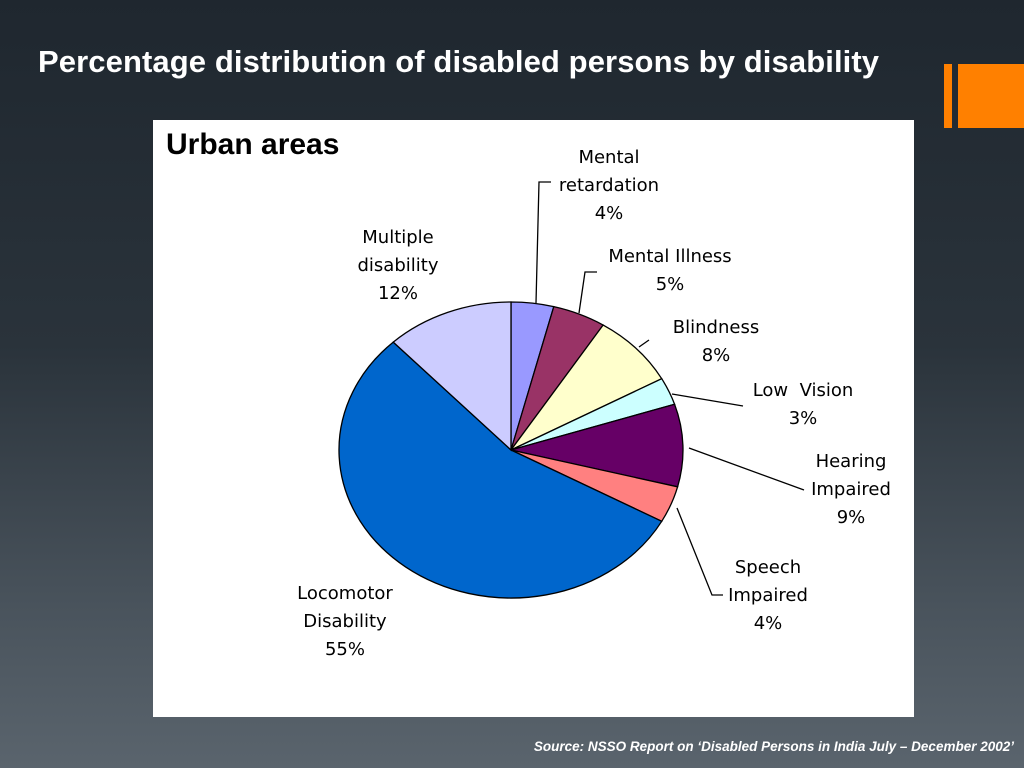  Describe the element at coordinates (707, 400) in the screenshot. I see `leader-line-low-vision` at that location.